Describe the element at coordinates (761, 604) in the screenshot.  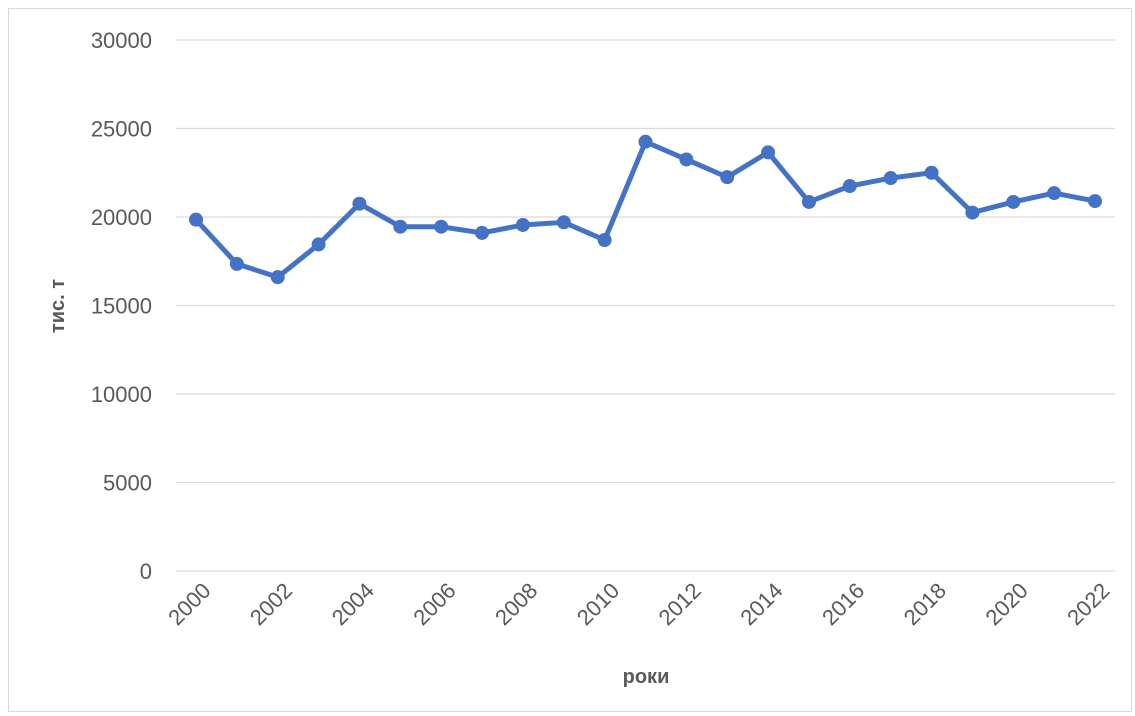
I see `x-tick-label: 2014` at that location.